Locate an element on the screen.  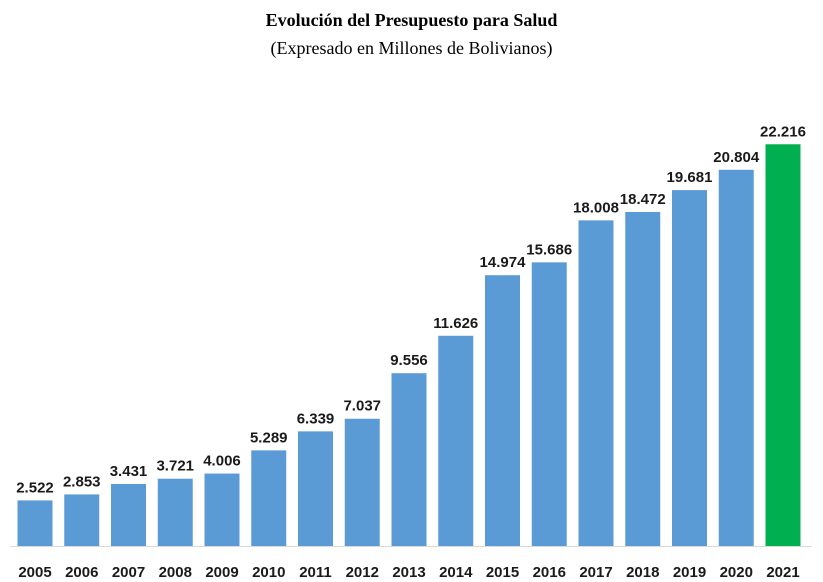
data-label-2008: 3.721 is located at coordinates (175, 466).